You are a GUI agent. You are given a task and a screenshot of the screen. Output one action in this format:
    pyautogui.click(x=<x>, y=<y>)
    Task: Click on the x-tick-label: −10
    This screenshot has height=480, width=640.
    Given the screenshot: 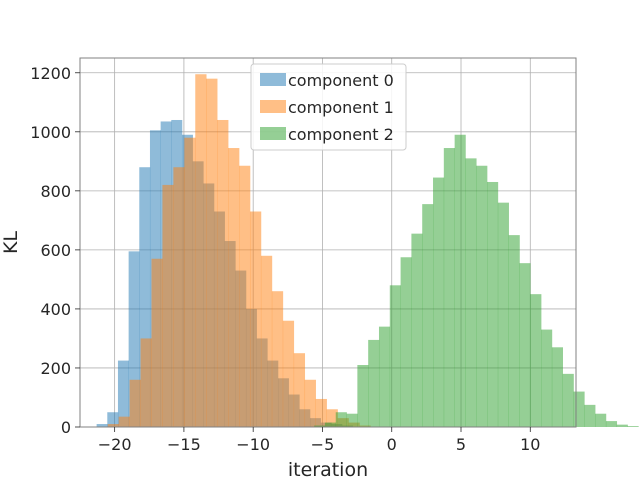 What is the action you would take?
    pyautogui.click(x=253, y=444)
    